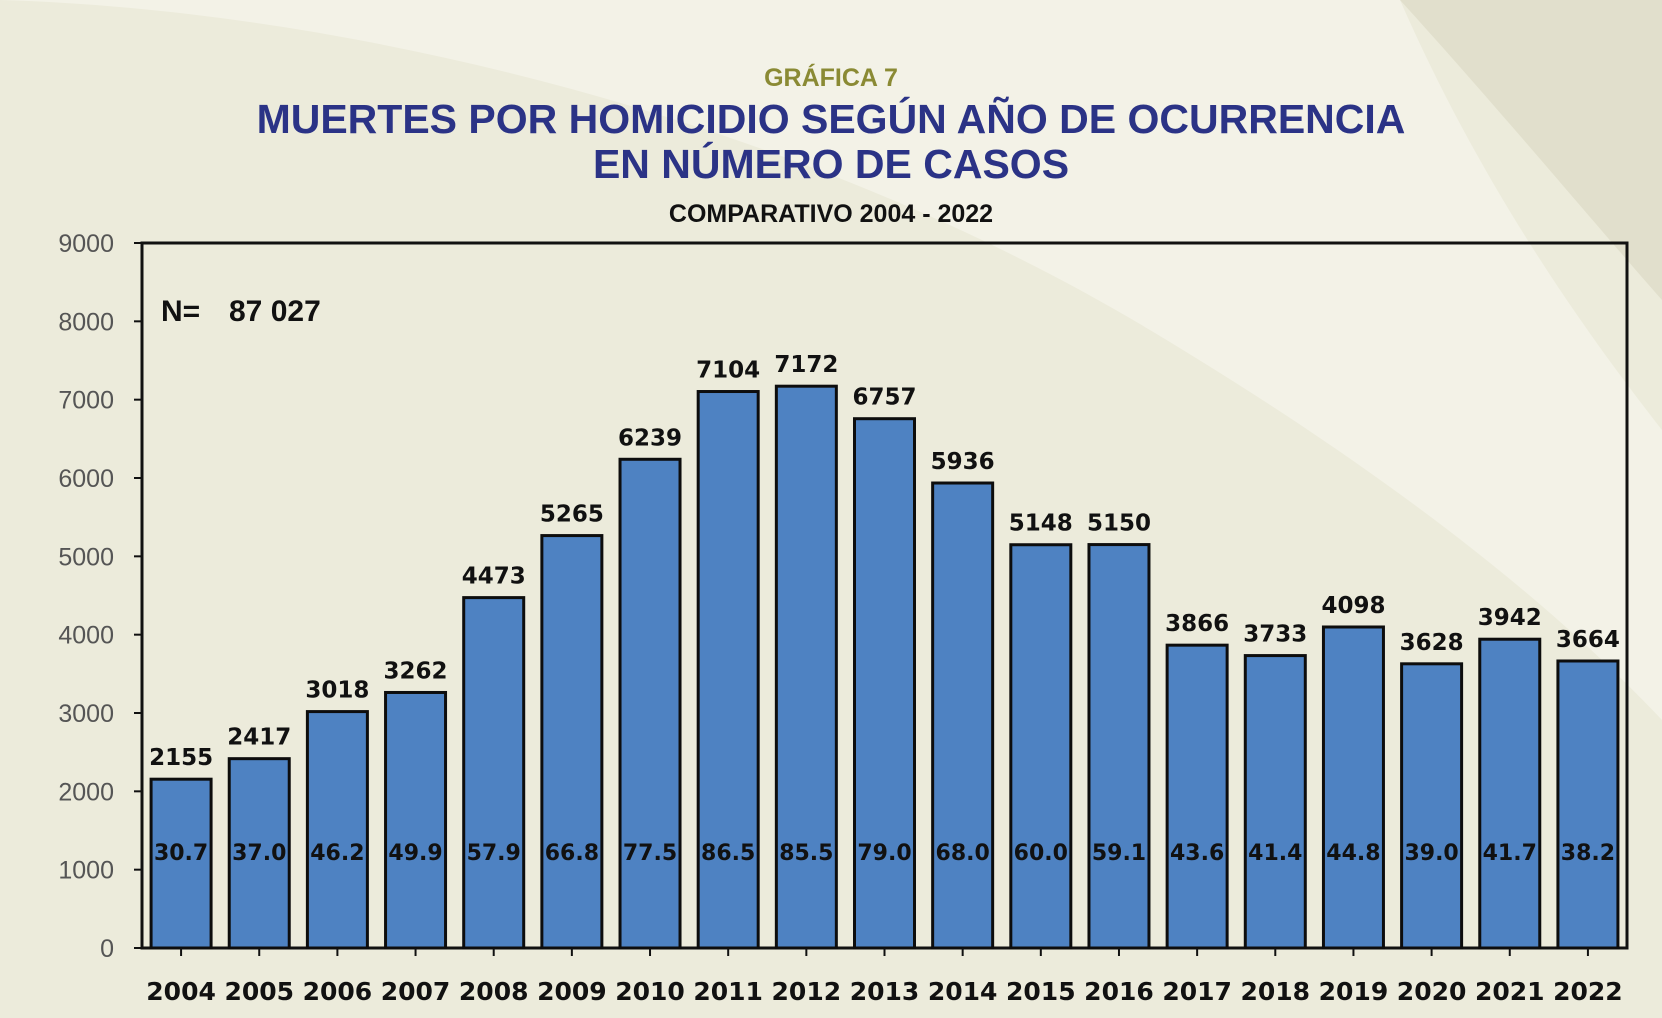 The height and width of the screenshot is (1018, 1662). What do you see at coordinates (831, 214) in the screenshot?
I see `chart-subtitle: COMPARATIVO 2004 - 2022` at bounding box center [831, 214].